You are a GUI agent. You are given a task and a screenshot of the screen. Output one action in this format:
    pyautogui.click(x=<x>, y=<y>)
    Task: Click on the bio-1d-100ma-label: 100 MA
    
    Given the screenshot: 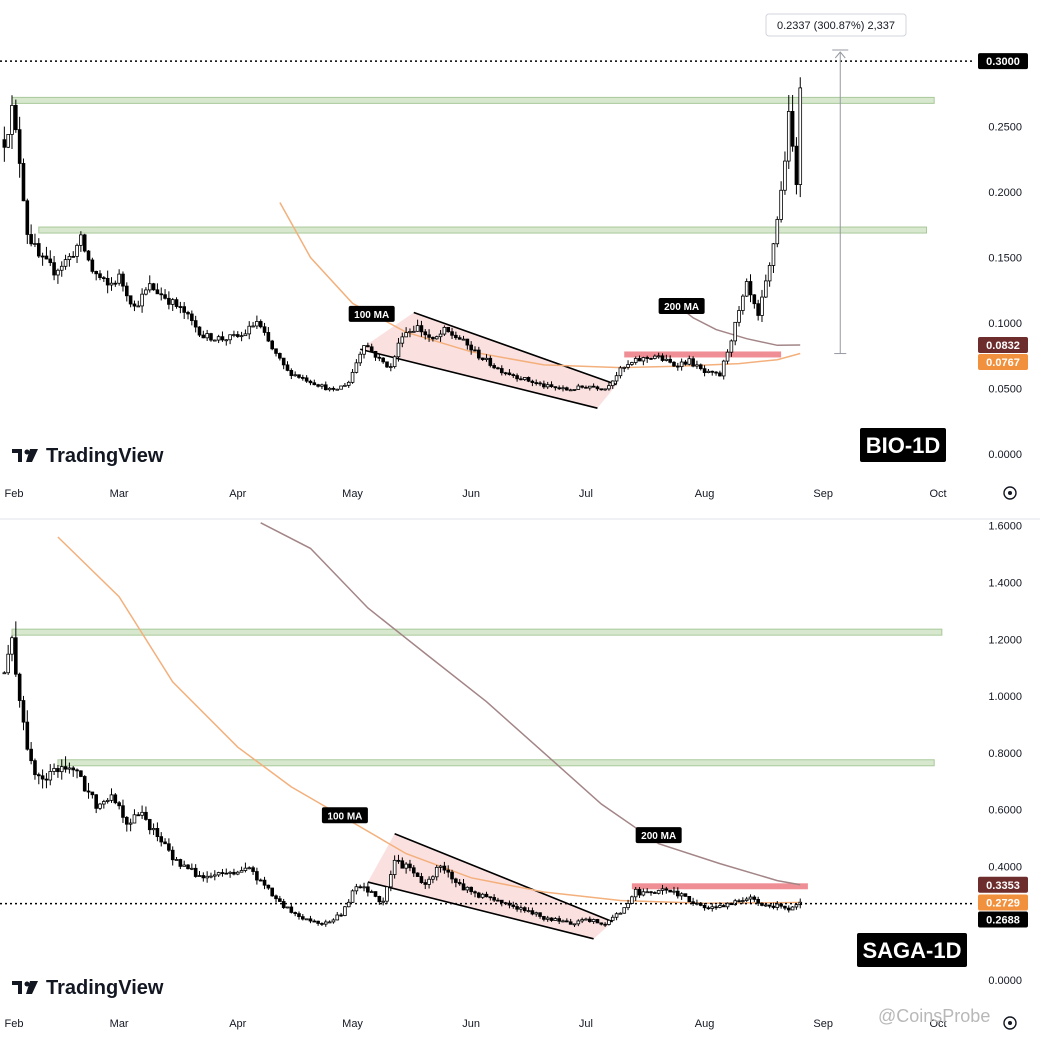 What is the action you would take?
    pyautogui.click(x=371, y=315)
    